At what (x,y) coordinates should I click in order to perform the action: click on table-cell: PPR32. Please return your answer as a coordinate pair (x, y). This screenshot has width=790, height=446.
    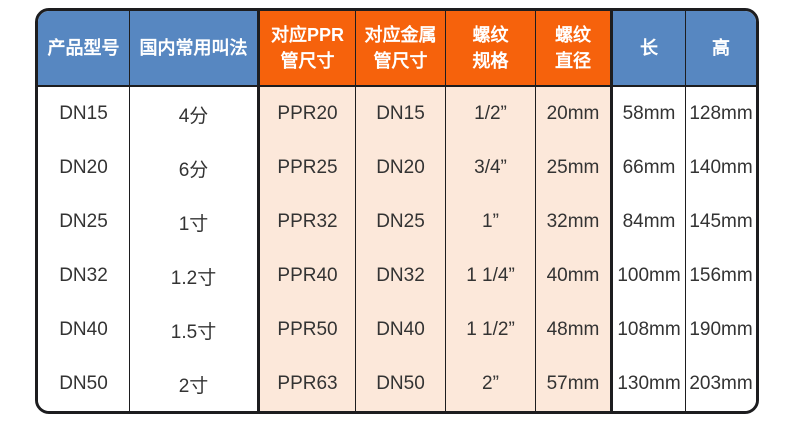
    Looking at the image, I should click on (308, 222).